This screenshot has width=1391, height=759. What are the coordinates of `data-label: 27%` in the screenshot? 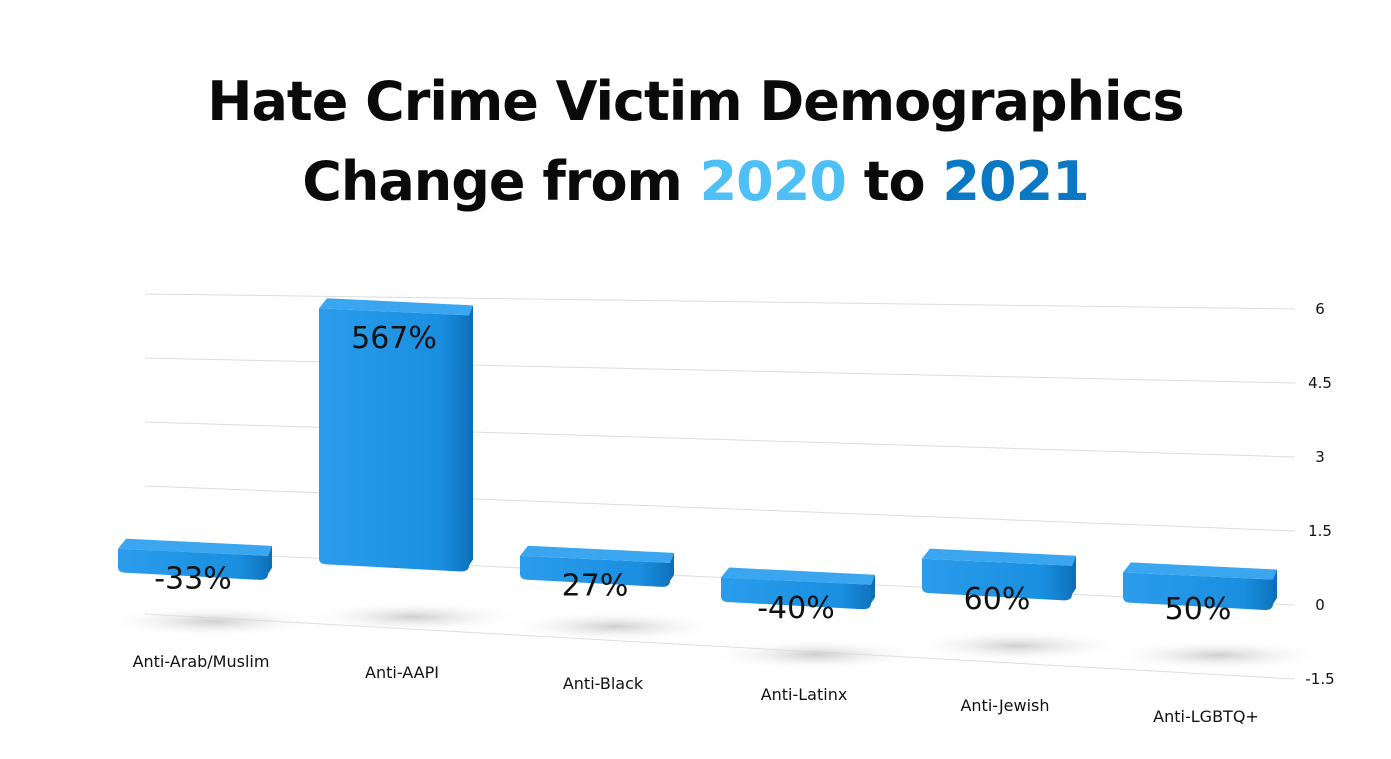 It's located at (595, 586).